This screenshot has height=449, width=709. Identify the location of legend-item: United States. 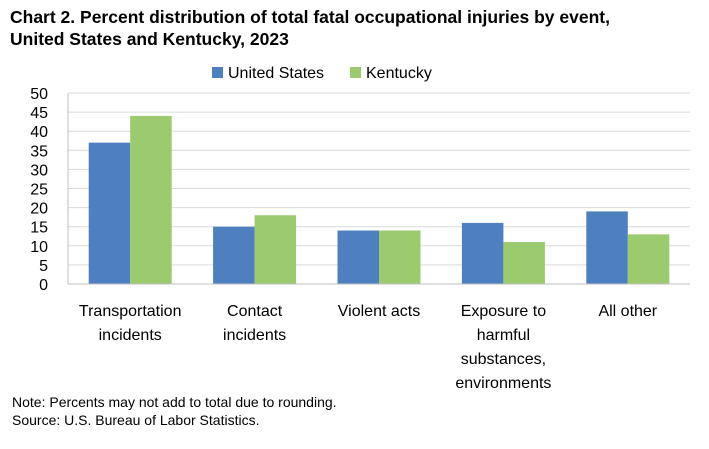
(268, 73).